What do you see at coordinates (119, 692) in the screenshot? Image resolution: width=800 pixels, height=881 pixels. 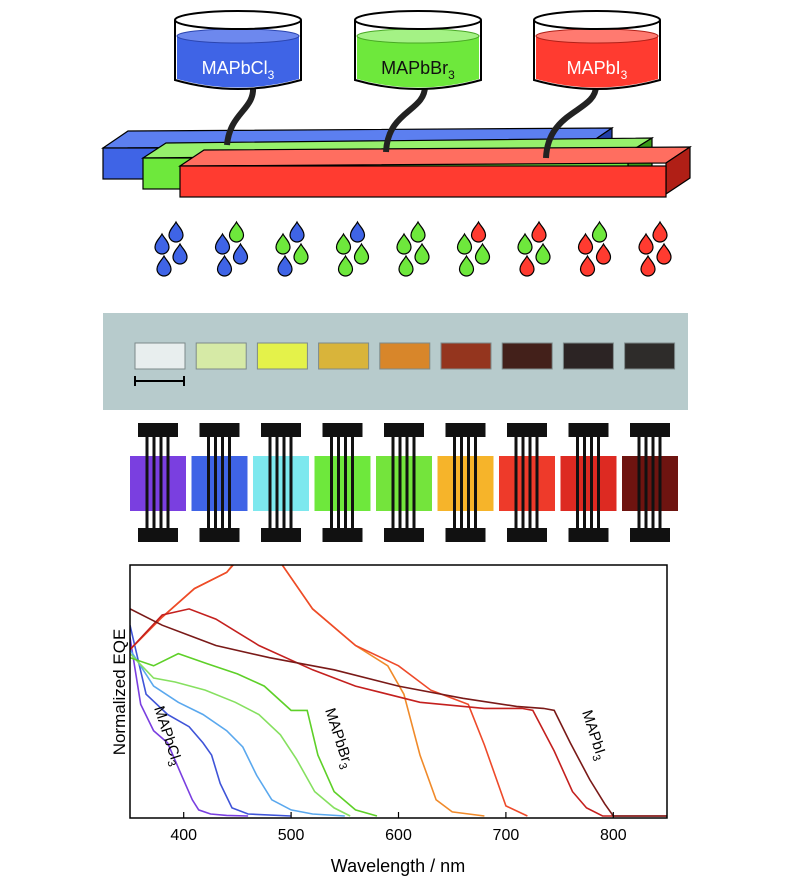 I see `y-axis-label: Normalized EQE` at bounding box center [119, 692].